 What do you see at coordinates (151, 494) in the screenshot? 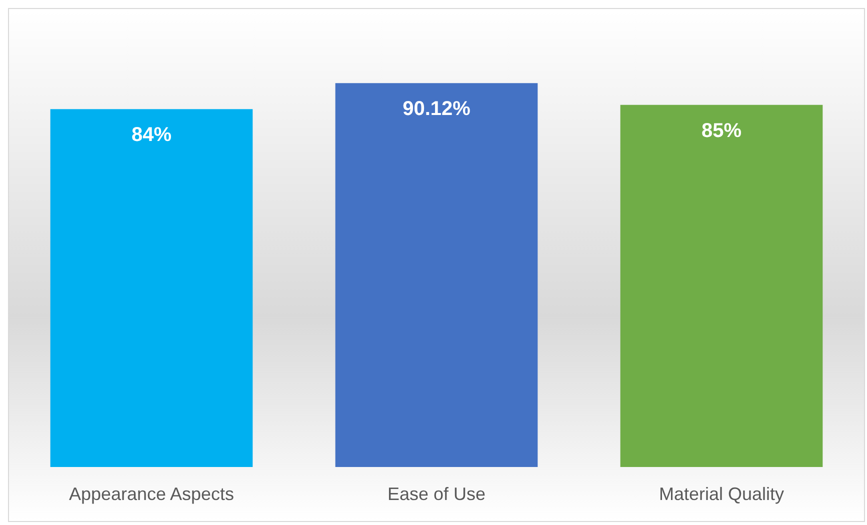
I see `x-tick-label: Appearance Aspects` at bounding box center [151, 494].